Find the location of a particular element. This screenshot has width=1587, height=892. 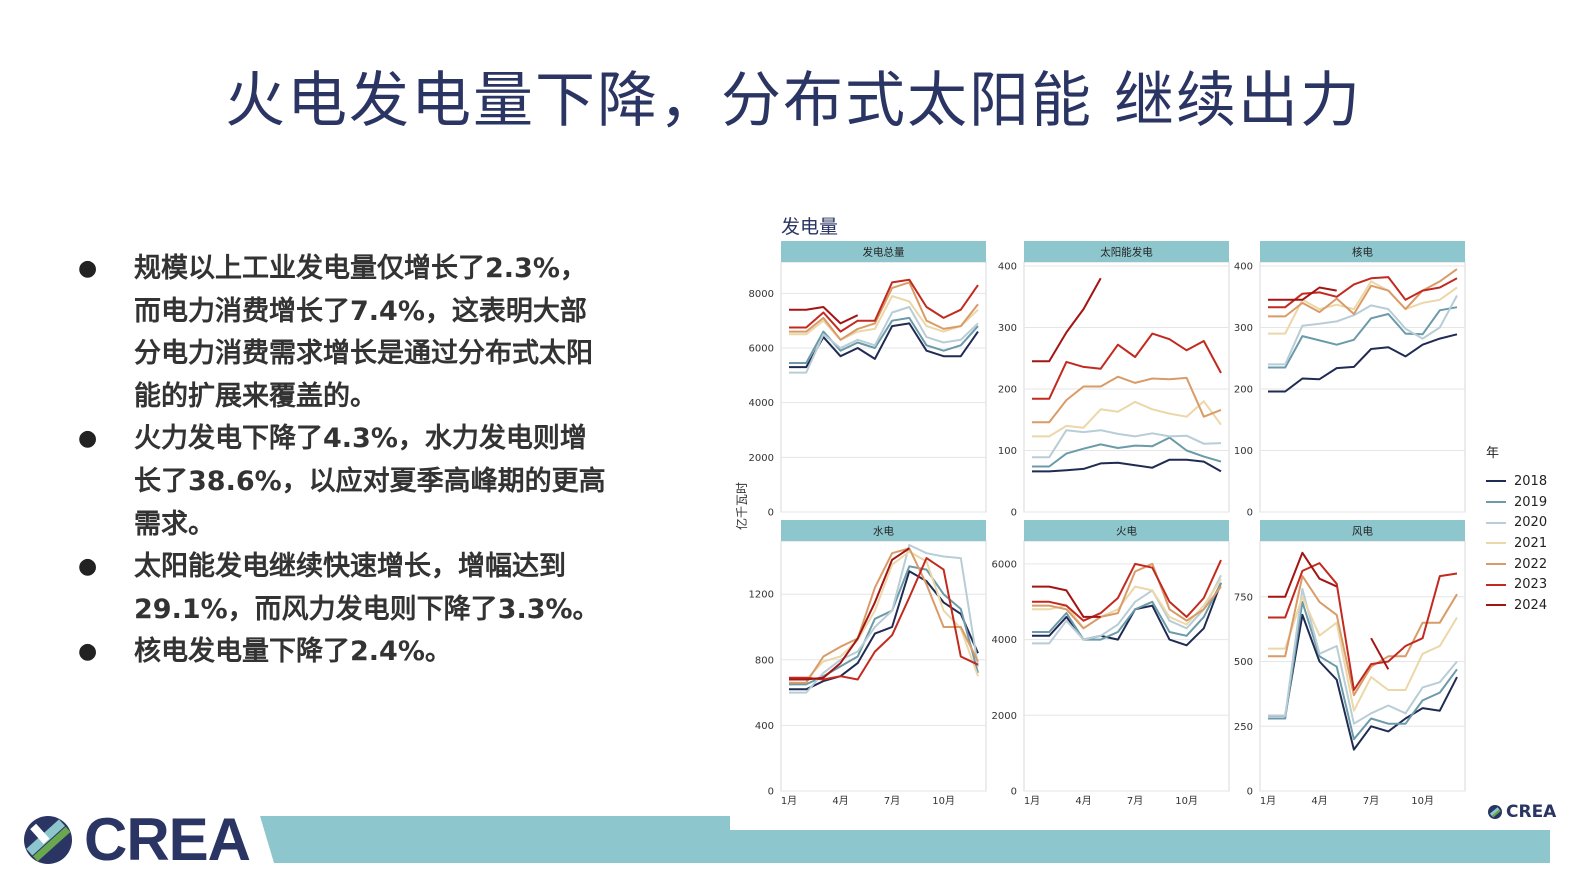

legend-item: 2020 is located at coordinates (1516, 522).